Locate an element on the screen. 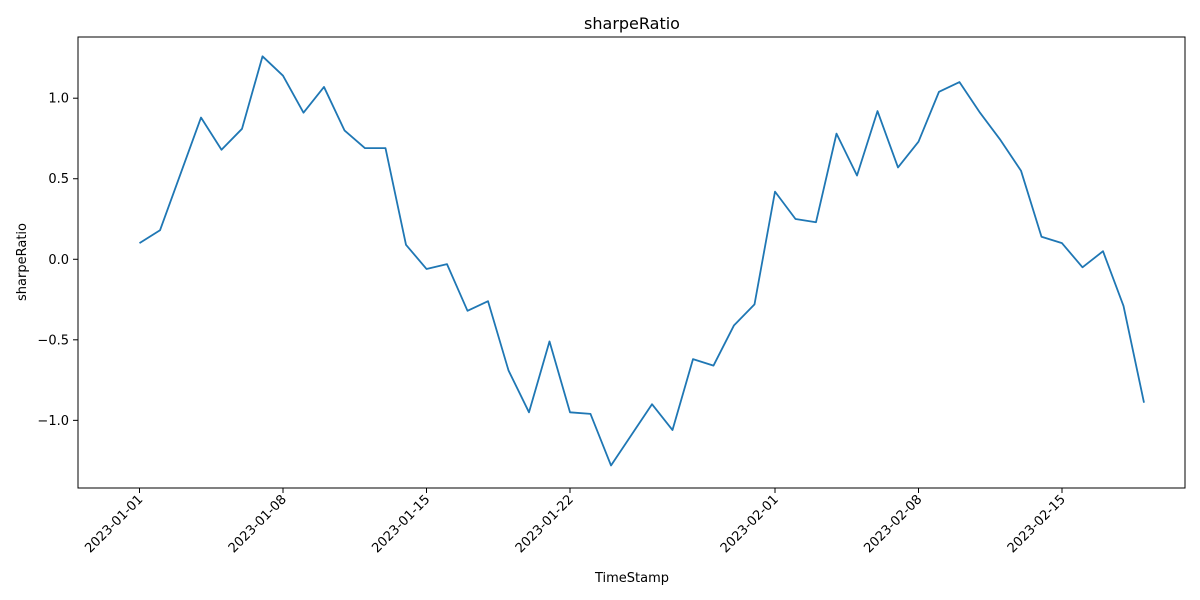 The height and width of the screenshot is (600, 1200). y-axis: −1.0 −0.5 0.0 0.5 1.0 is located at coordinates (57, 260).